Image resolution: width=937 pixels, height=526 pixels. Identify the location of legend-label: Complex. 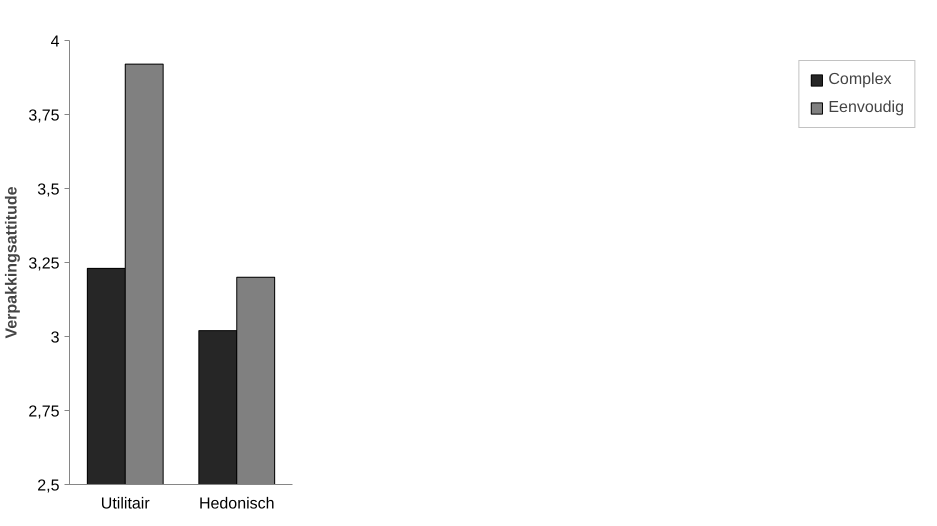
(860, 80).